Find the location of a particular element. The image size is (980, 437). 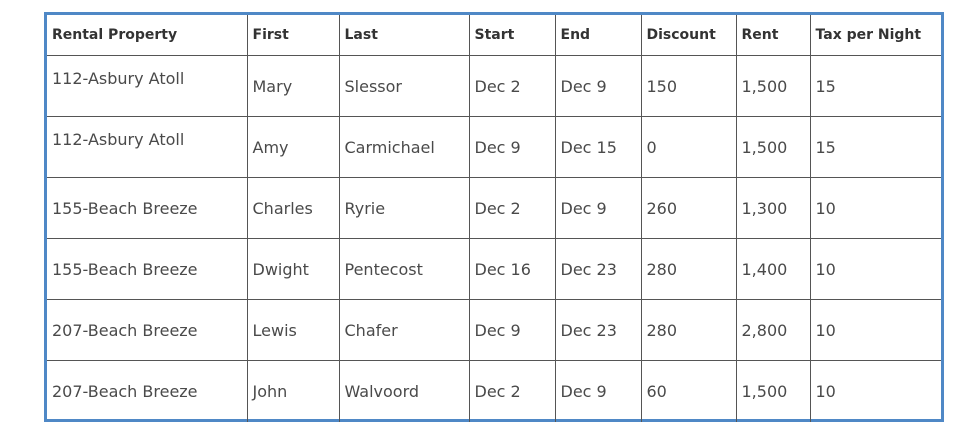

cell-first: John is located at coordinates (293, 391).